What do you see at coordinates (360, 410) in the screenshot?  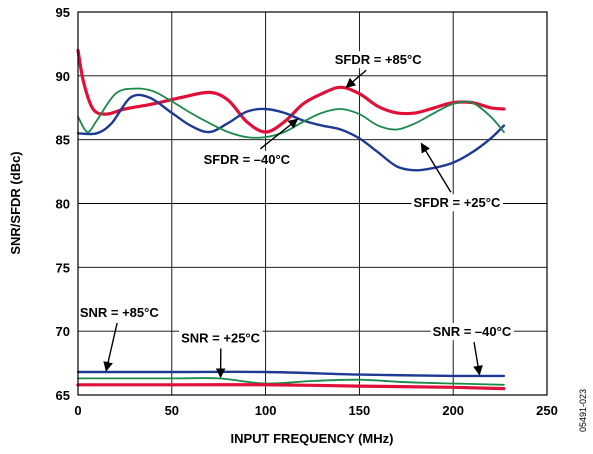 I see `x-tick-label: 150` at bounding box center [360, 410].